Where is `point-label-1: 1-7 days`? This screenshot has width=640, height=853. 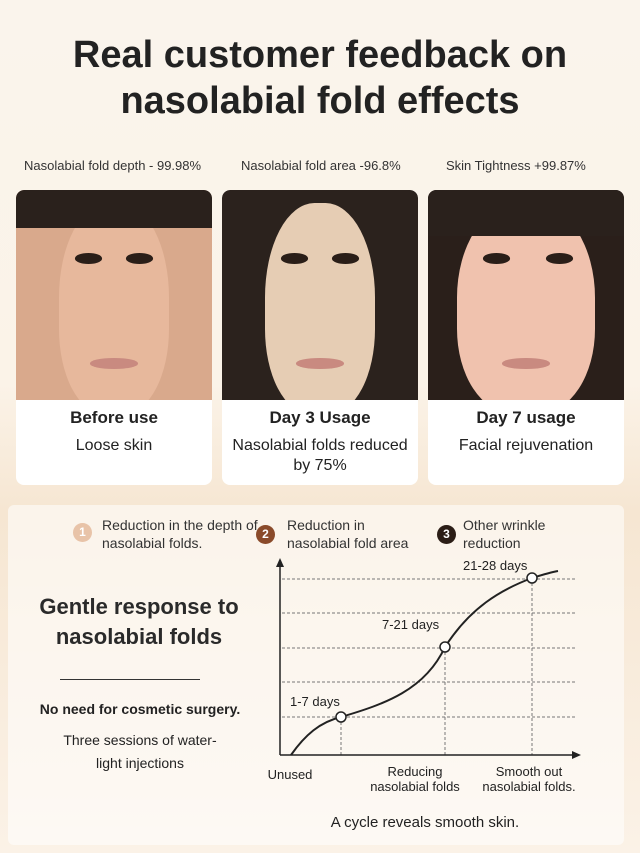
point-label-1: 1-7 days is located at coordinates (315, 701).